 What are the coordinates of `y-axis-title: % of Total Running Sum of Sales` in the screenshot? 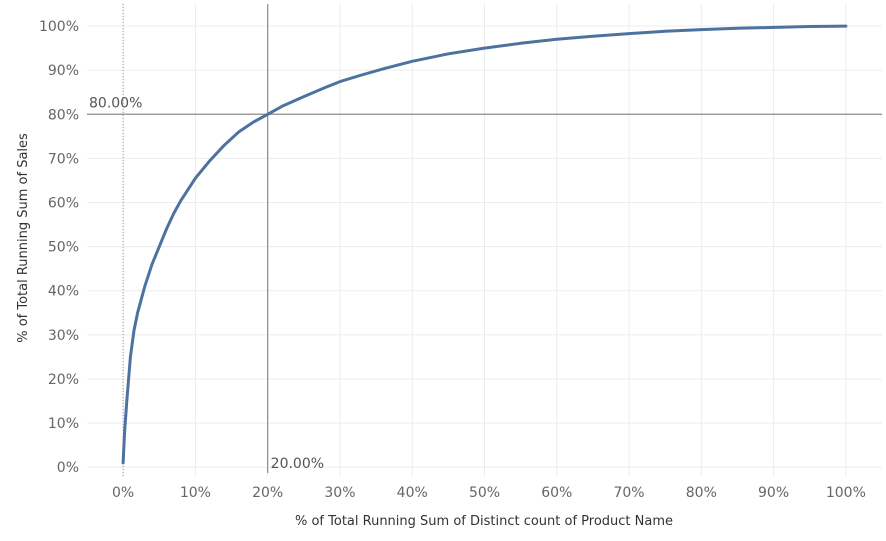 It's located at (23, 238).